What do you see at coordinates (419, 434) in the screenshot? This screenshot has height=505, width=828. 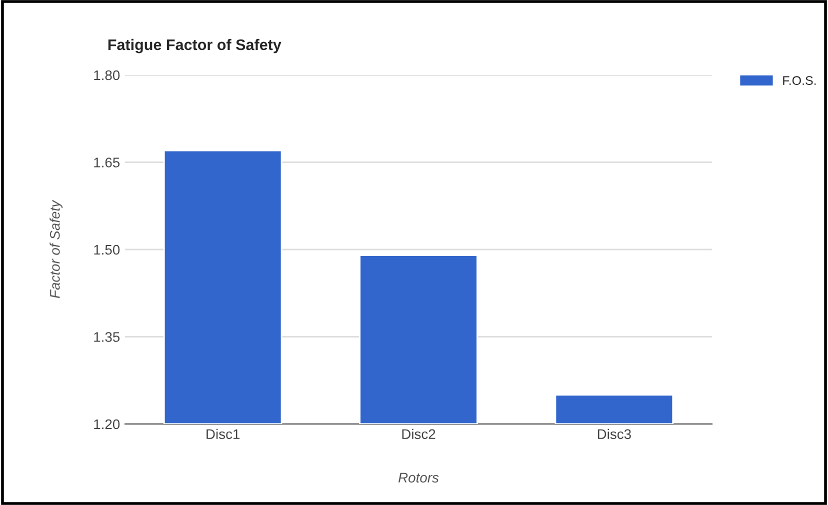 I see `x-tick-label: Disc2` at bounding box center [419, 434].